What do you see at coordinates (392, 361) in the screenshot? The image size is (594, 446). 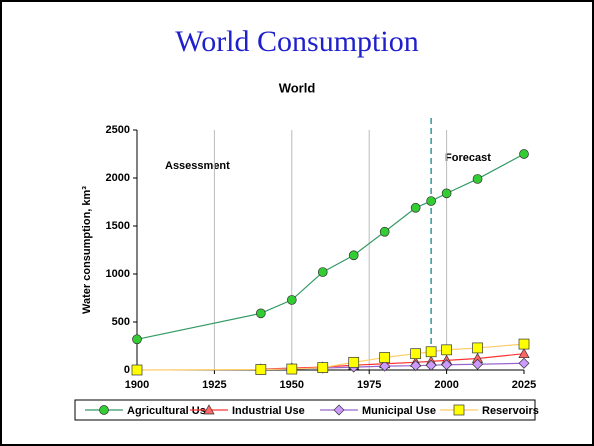 I see `series-line` at bounding box center [392, 361].